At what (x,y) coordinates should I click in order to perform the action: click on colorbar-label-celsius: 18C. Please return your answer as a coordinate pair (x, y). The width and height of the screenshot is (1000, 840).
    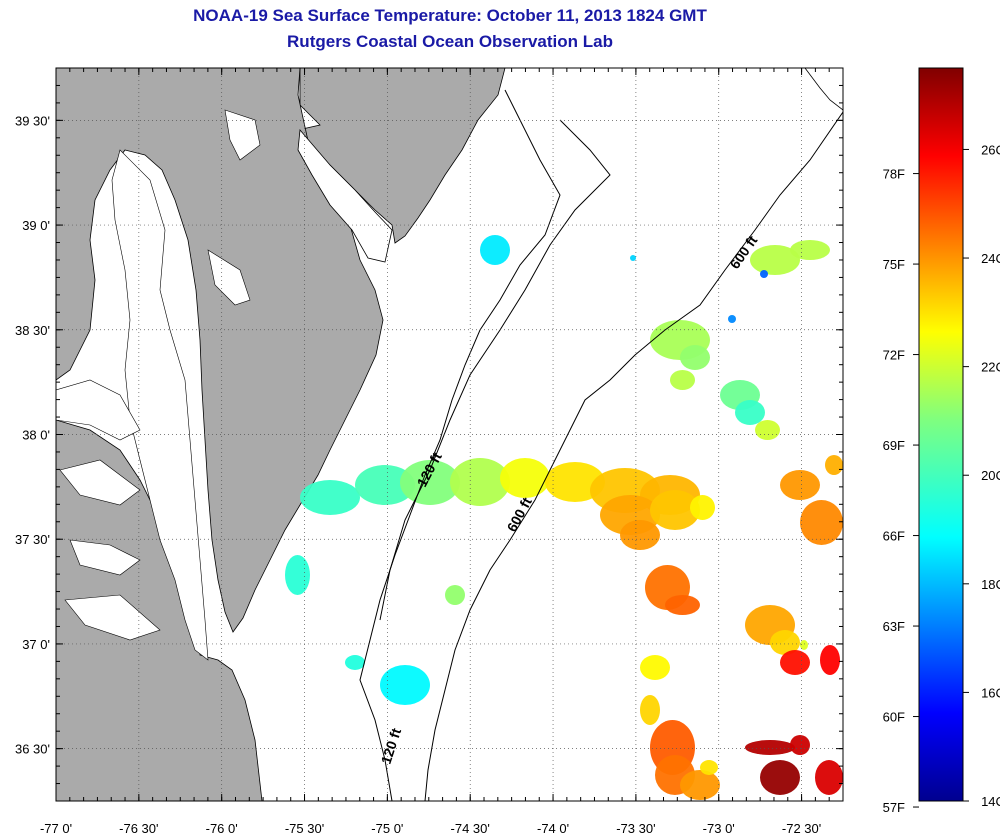
    Looking at the image, I should click on (990, 584).